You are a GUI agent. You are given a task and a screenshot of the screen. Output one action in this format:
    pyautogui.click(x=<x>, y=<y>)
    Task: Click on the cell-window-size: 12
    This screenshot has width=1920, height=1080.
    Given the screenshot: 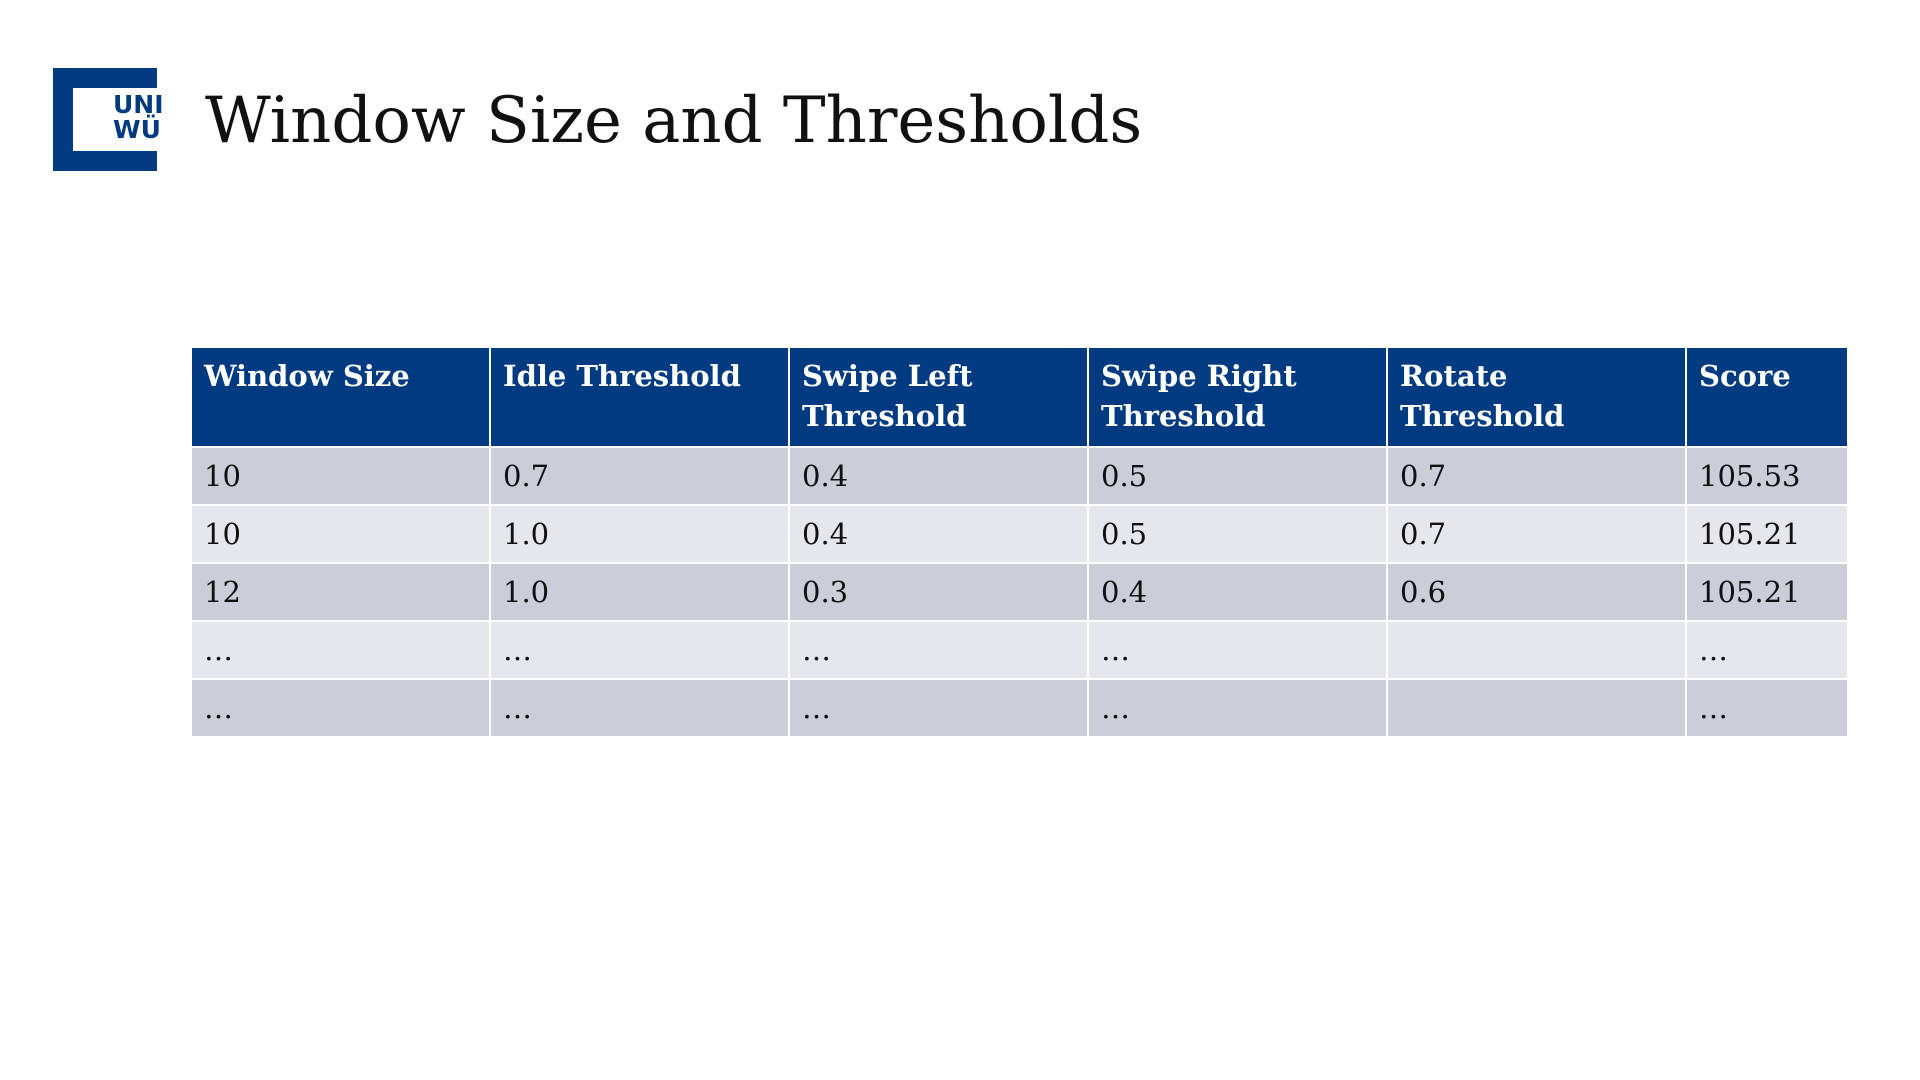 What is the action you would take?
    pyautogui.click(x=340, y=592)
    